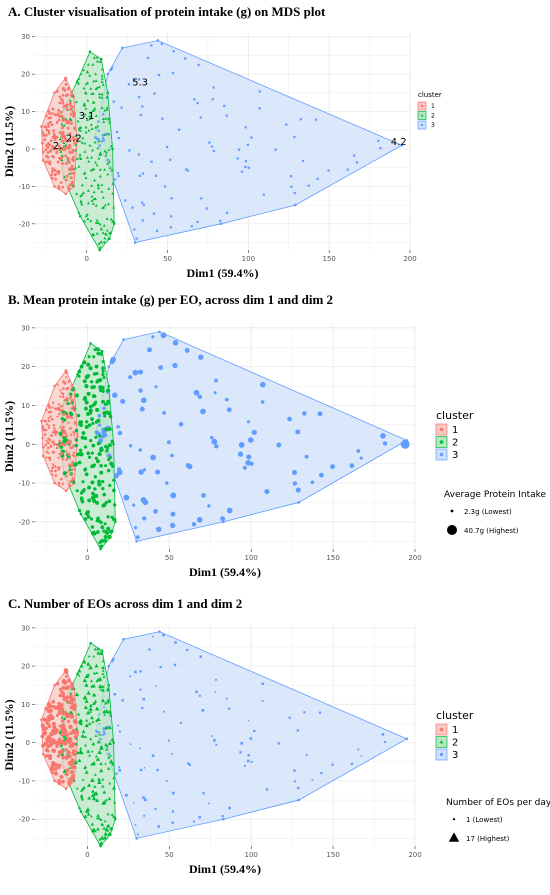 This screenshot has width=550, height=895. I want to click on size-legend-title: Average Protein Intake, so click(495, 495).